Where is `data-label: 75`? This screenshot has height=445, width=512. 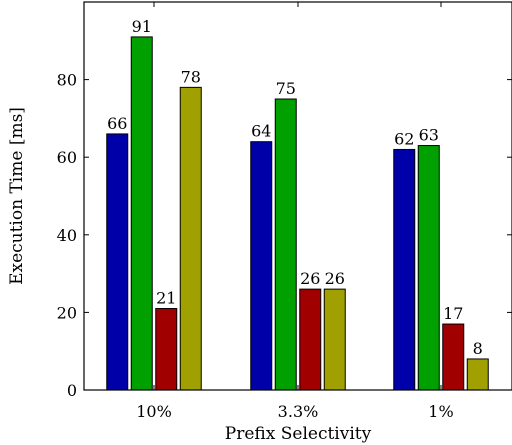 data-label: 75 is located at coordinates (286, 88).